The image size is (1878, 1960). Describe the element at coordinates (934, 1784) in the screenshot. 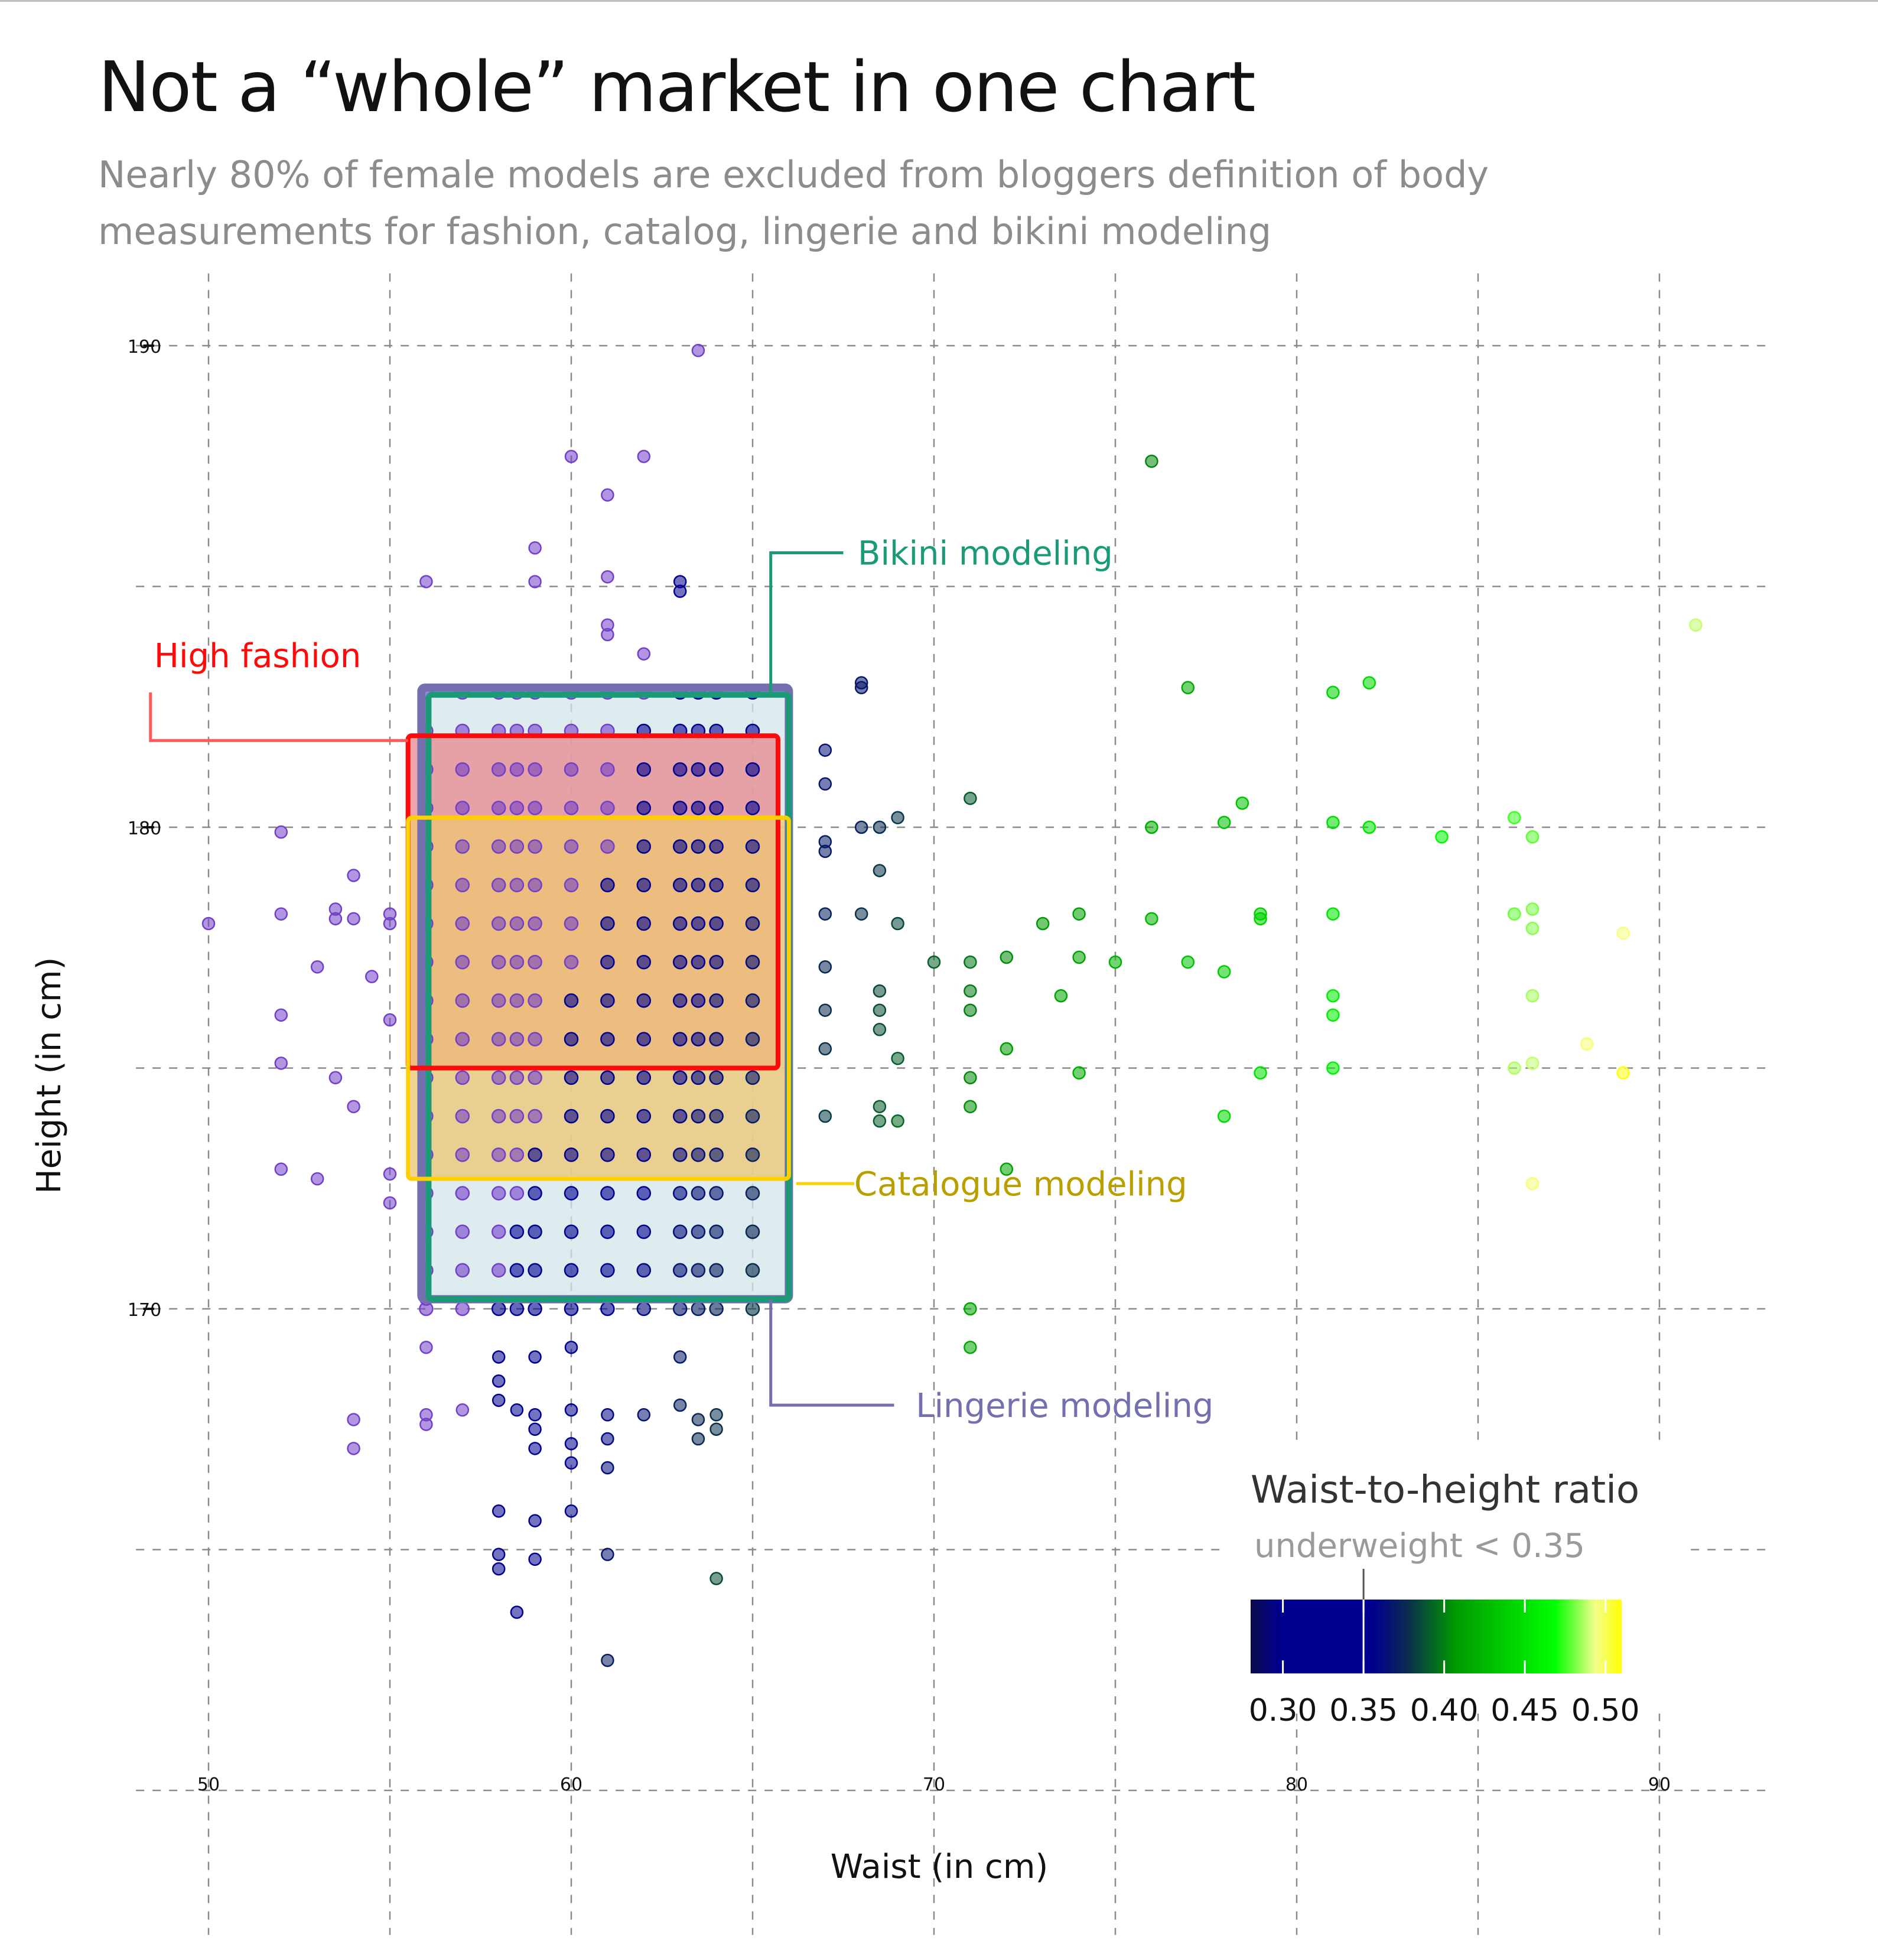

I see `x-tick-label: 70` at that location.